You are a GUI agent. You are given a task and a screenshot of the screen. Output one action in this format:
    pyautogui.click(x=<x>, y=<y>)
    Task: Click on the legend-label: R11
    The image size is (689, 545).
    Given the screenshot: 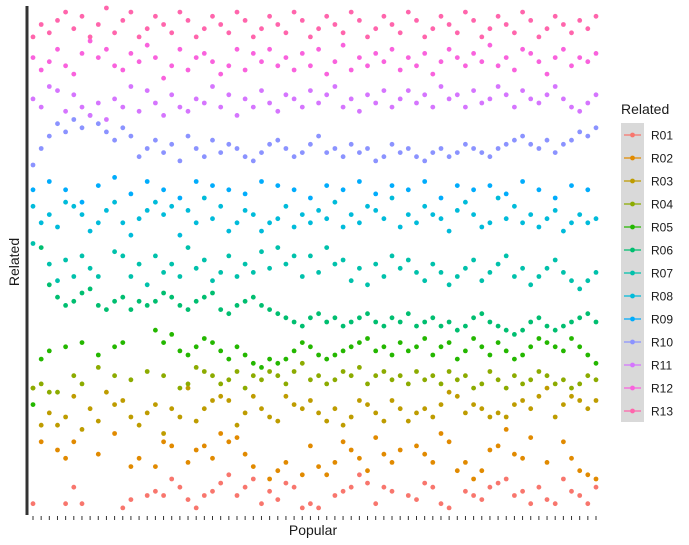 What is the action you would take?
    pyautogui.click(x=661, y=366)
    